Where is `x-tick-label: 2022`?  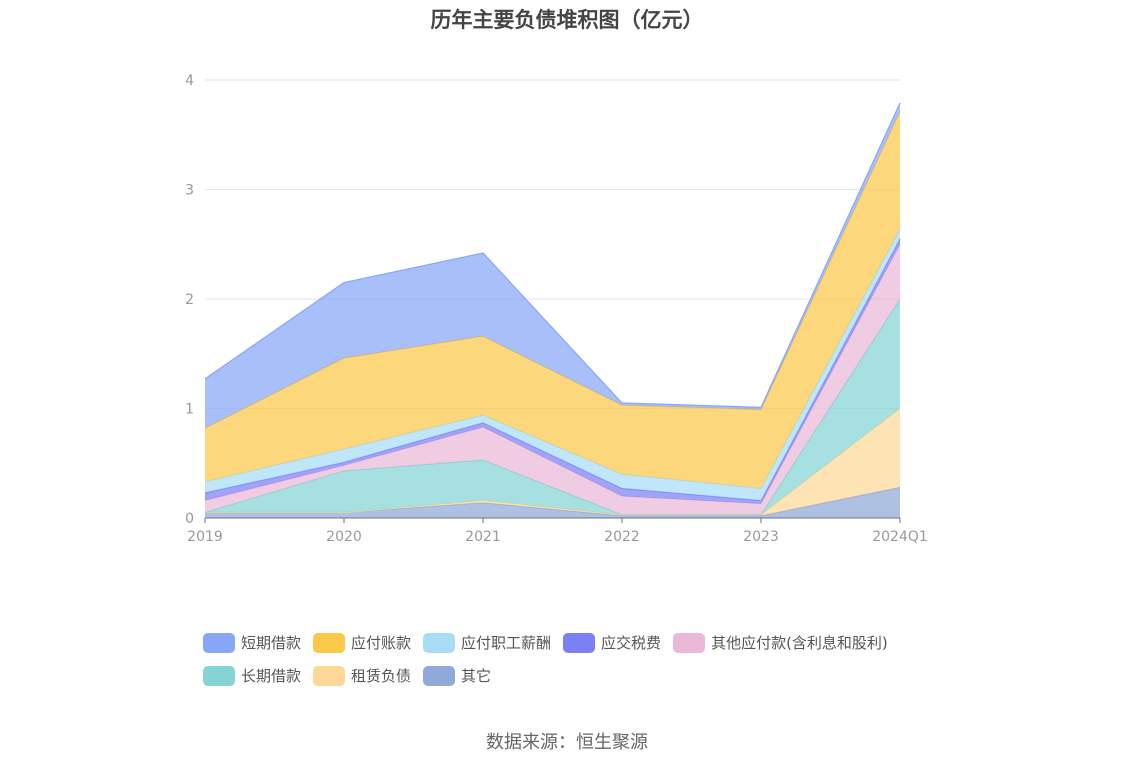
x-tick-label: 2022 is located at coordinates (622, 537).